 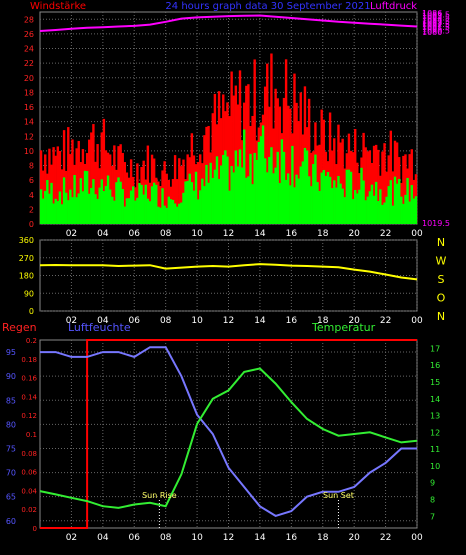 I want to click on x-tick-label: 22, so click(x=385, y=538).